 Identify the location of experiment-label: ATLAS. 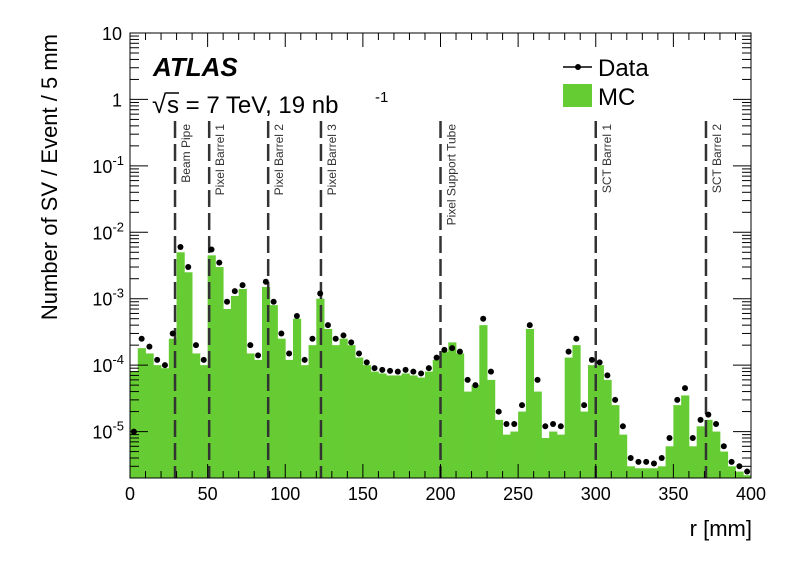
(195, 67).